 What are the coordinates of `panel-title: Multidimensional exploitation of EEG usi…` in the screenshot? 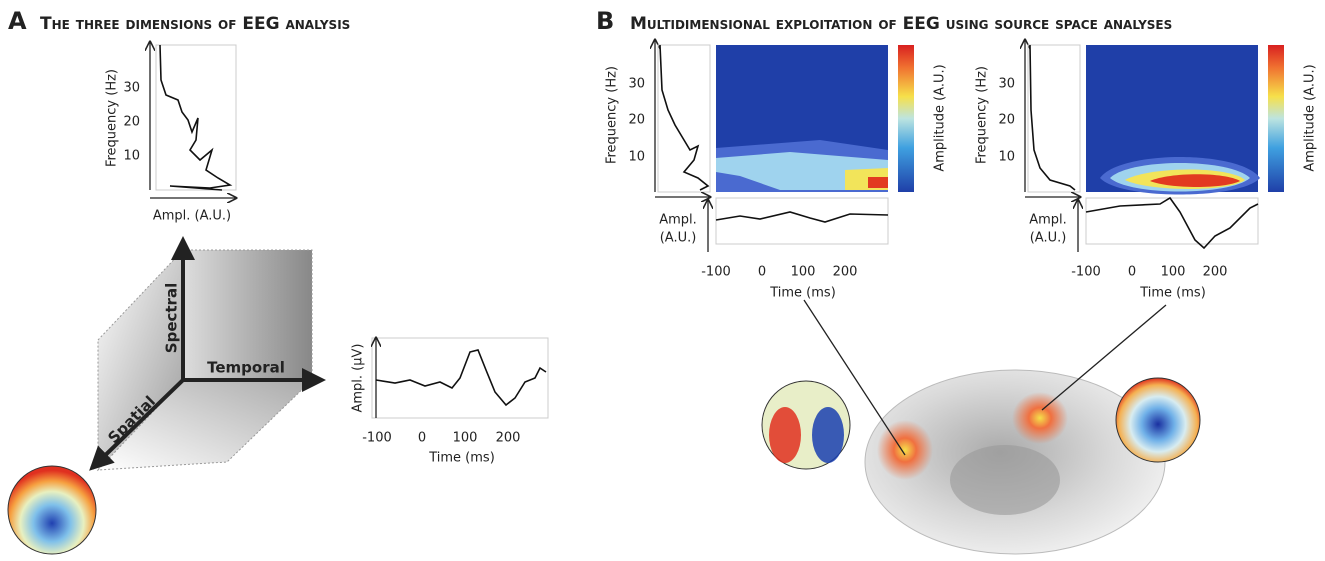 It's located at (901, 24).